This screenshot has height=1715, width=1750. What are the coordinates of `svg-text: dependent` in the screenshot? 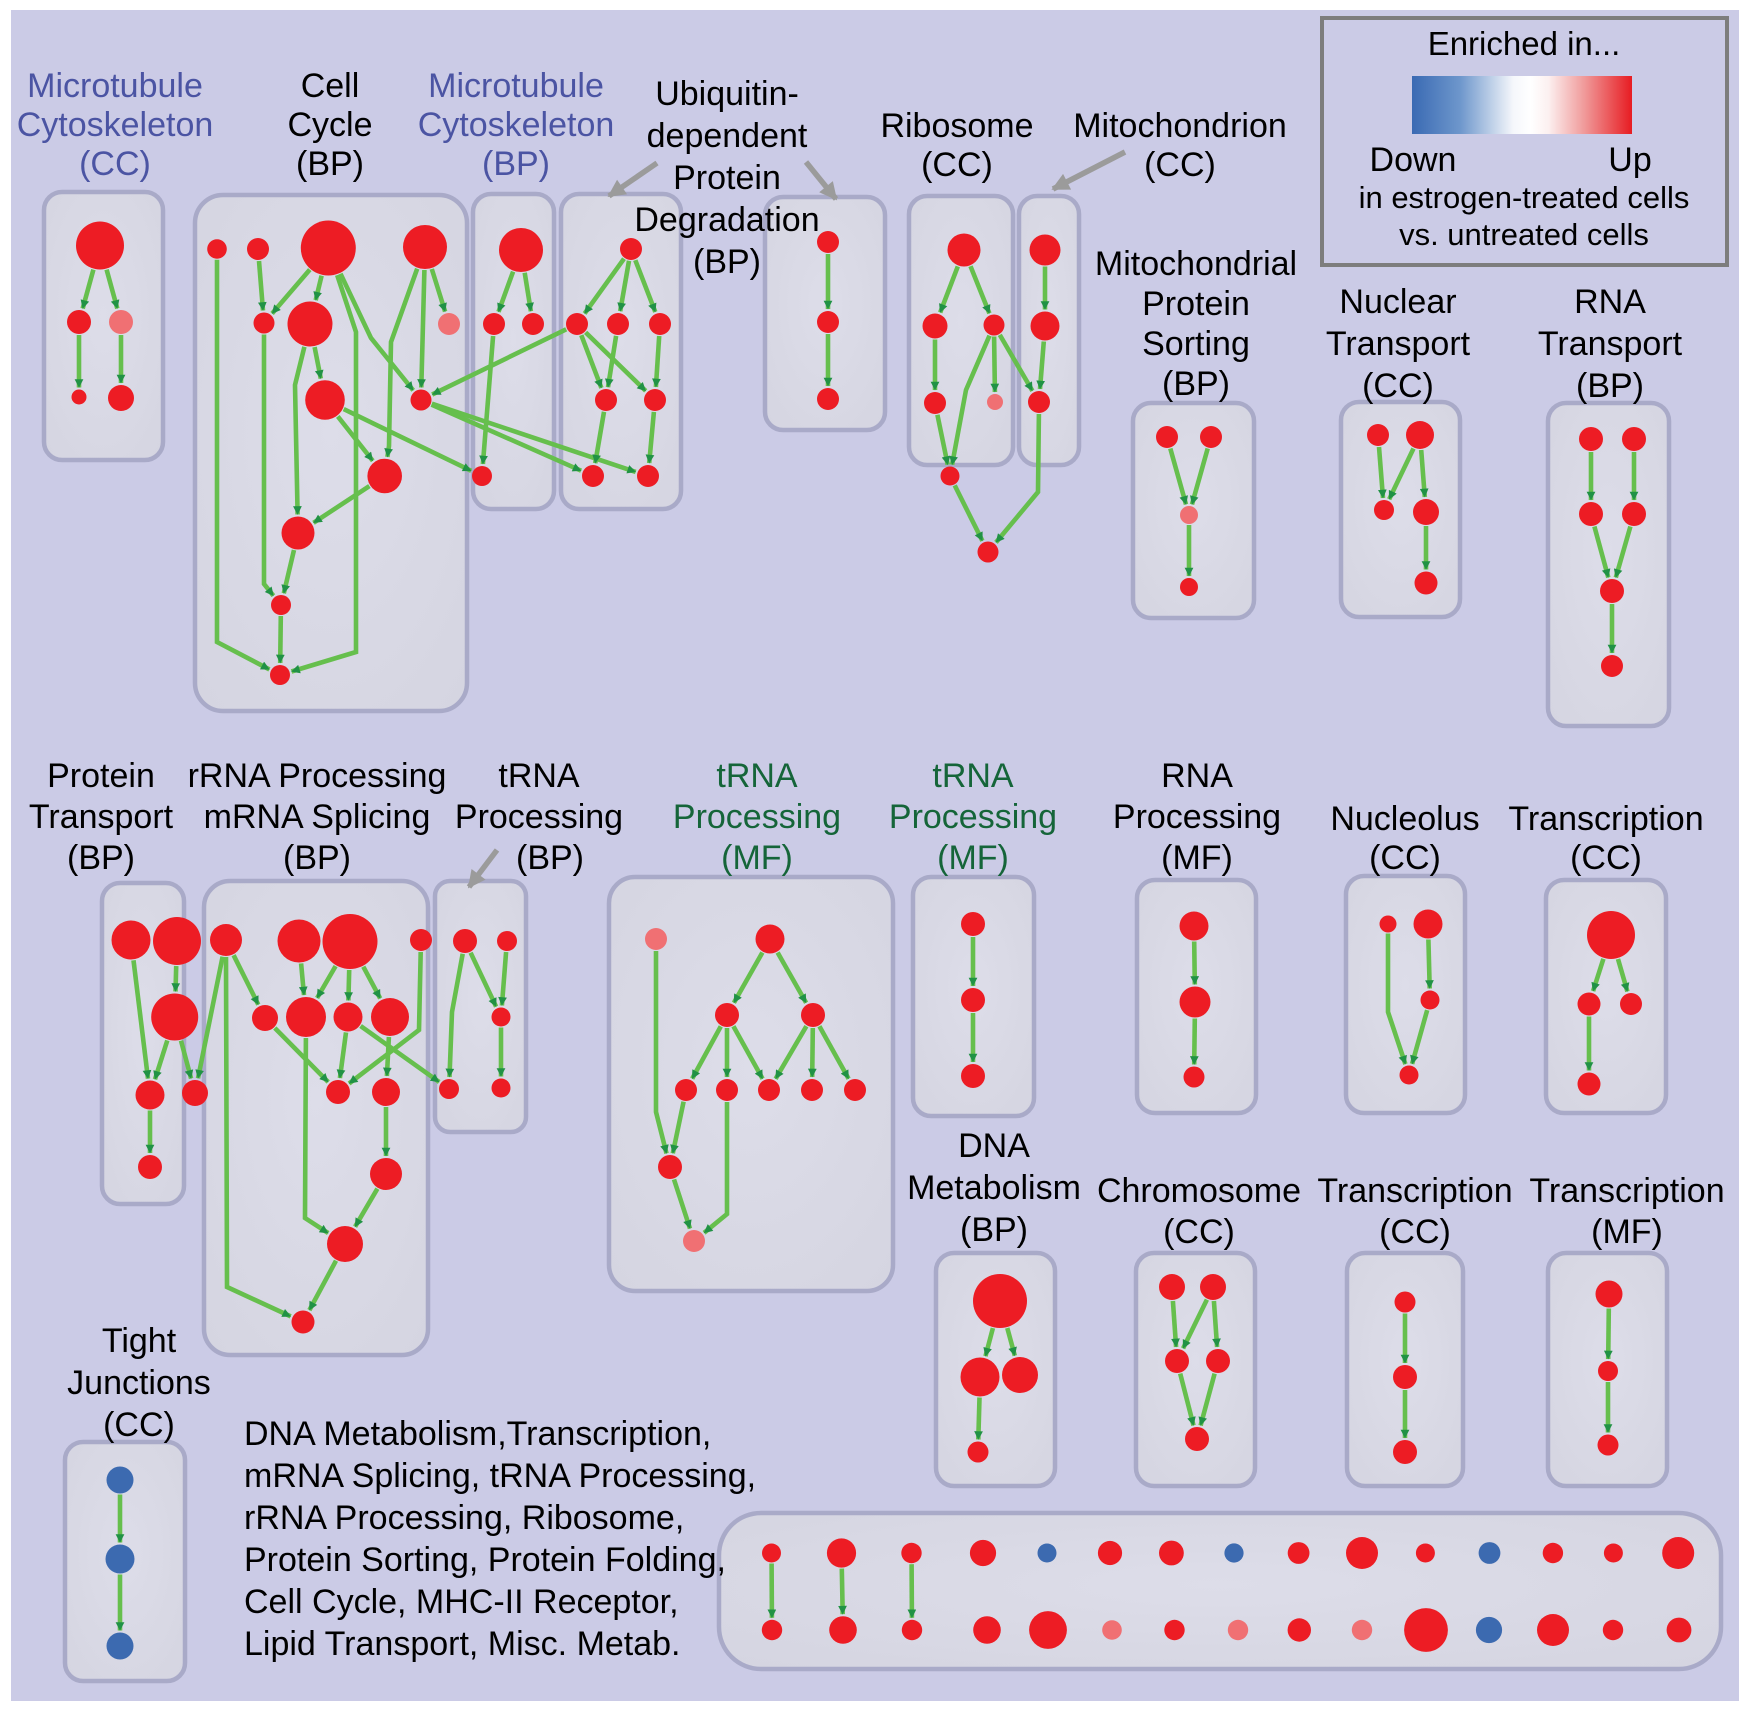 It's located at (727, 136).